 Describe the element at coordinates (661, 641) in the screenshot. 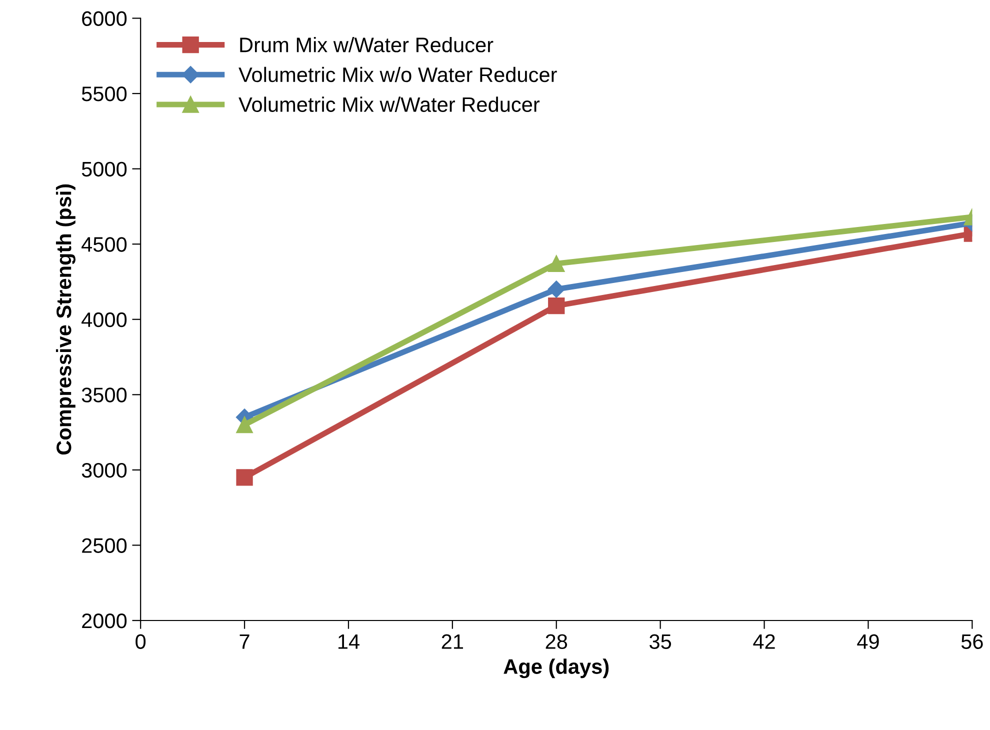

I see `x-tick-label: 35` at that location.